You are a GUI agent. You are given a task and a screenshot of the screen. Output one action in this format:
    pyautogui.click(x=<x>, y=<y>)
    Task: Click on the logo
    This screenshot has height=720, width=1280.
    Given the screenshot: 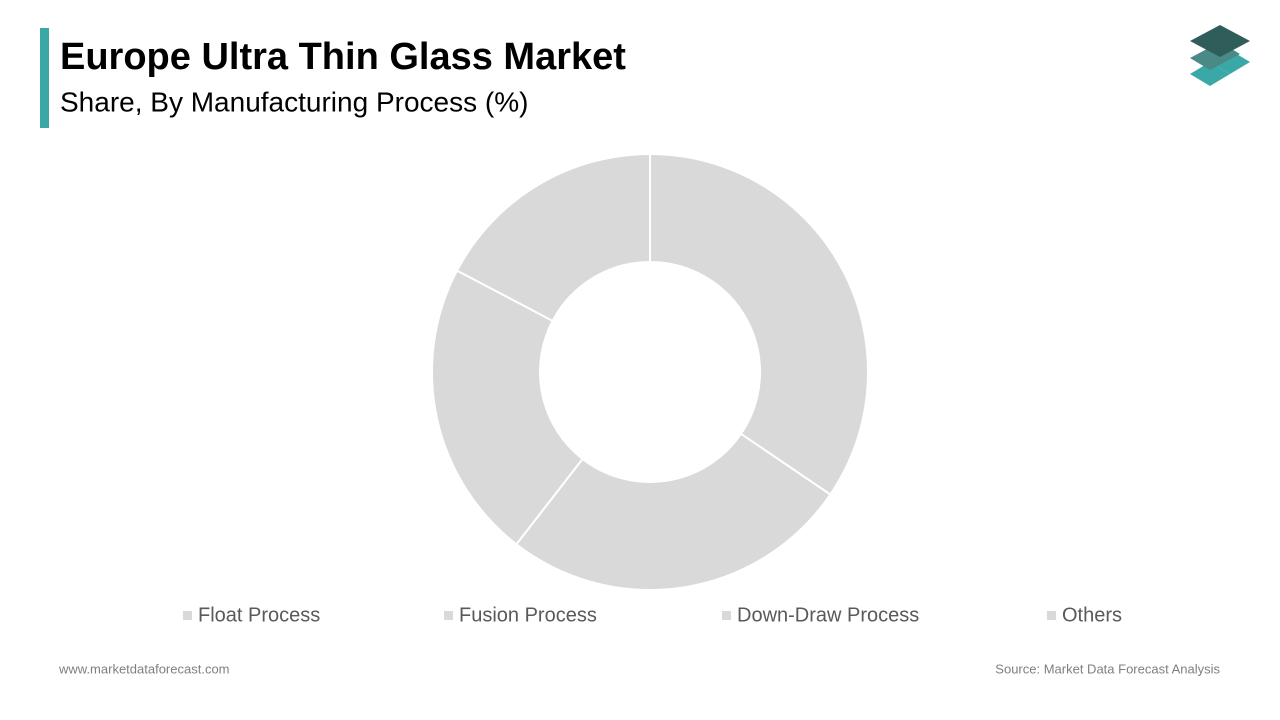 What is the action you would take?
    pyautogui.click(x=1220, y=55)
    